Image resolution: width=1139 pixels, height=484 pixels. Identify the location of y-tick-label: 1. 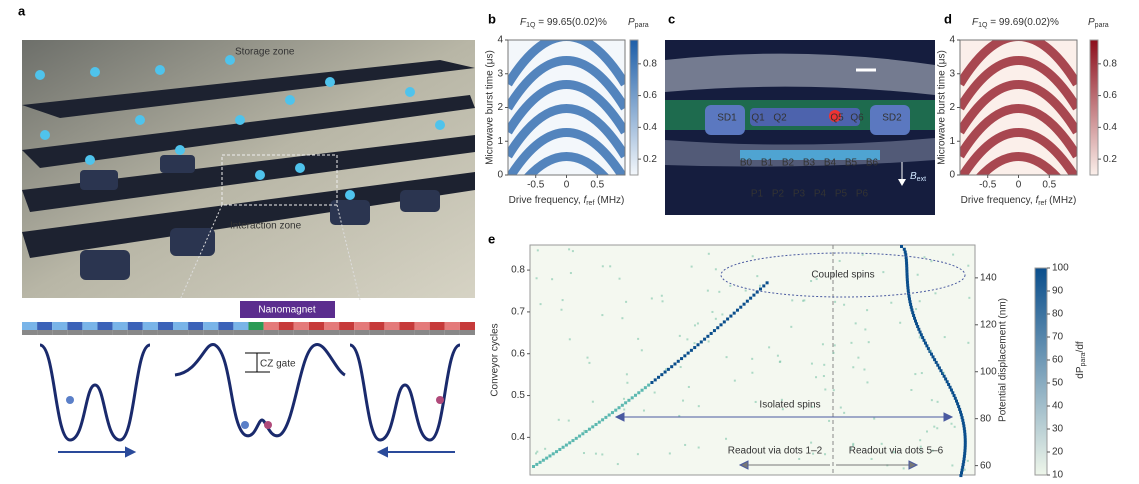
(500, 141).